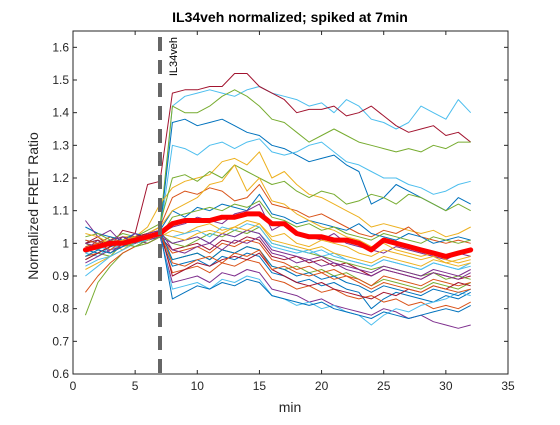 Image resolution: width=560 pixels, height=425 pixels. What do you see at coordinates (174, 56) in the screenshot?
I see `event-marker-label: IL34veh` at bounding box center [174, 56].